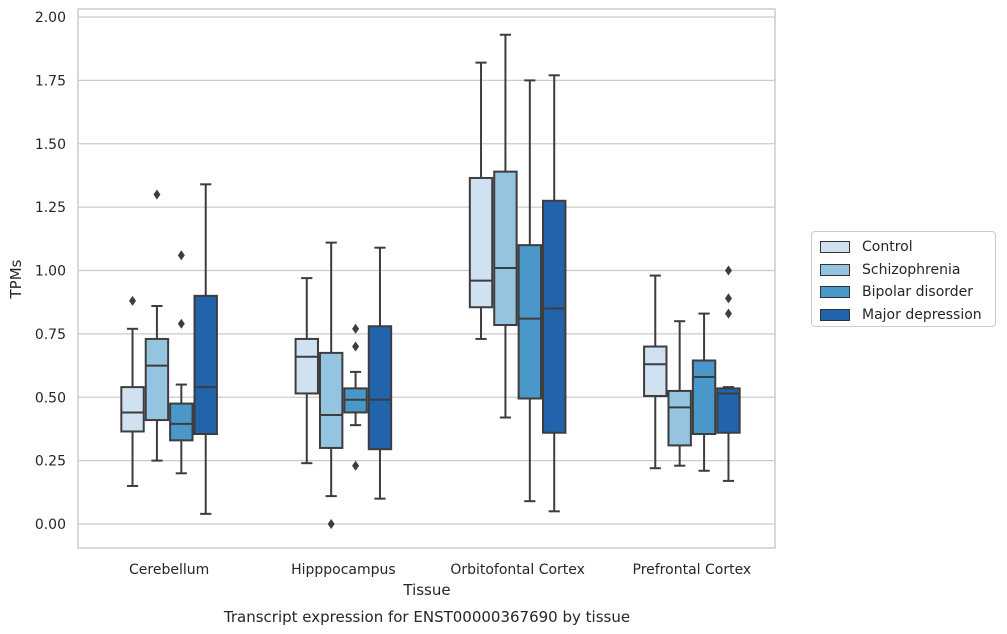 The image size is (1007, 634). I want to click on y-axis-ticks: 0.00 0.25 0.50 0.75 1.00 1.25 1.50 1.75 2.00, so click(50, 271).